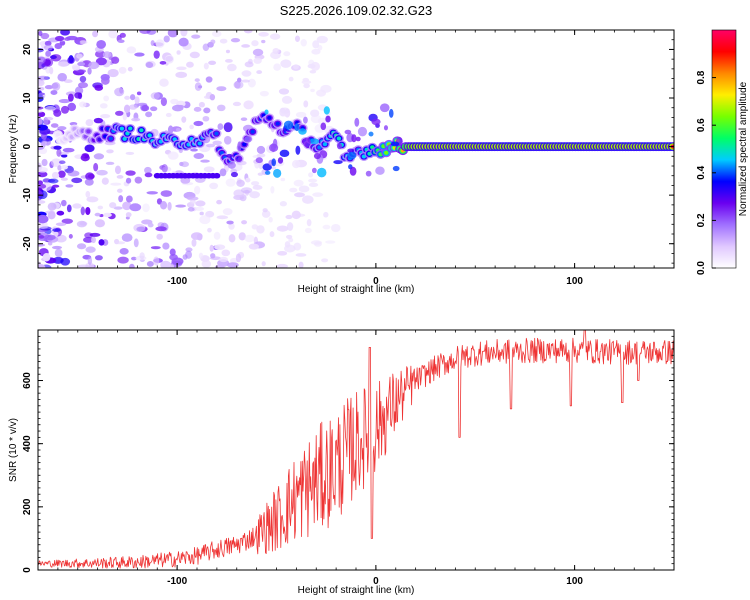  What do you see at coordinates (701, 125) in the screenshot?
I see `colorbar-tick-label: 0.6` at bounding box center [701, 125].